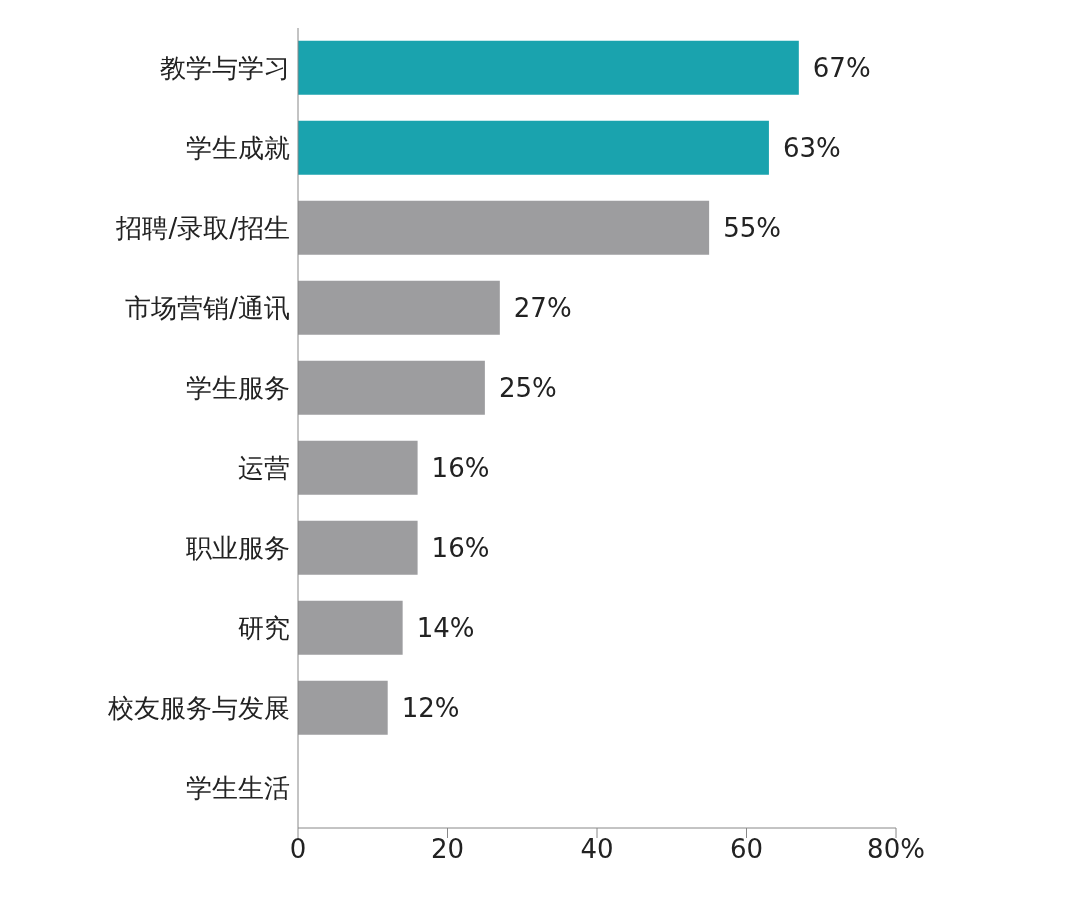 Image resolution: width=1080 pixels, height=904 pixels. Describe the element at coordinates (264, 628) in the screenshot. I see `y-tick-label: 研究` at that location.